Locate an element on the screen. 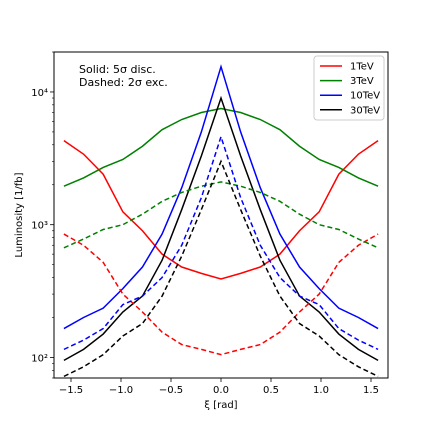 Image resolution: width=432 pixels, height=432 pixels. x-tick-label: −1.0 is located at coordinates (121, 390).